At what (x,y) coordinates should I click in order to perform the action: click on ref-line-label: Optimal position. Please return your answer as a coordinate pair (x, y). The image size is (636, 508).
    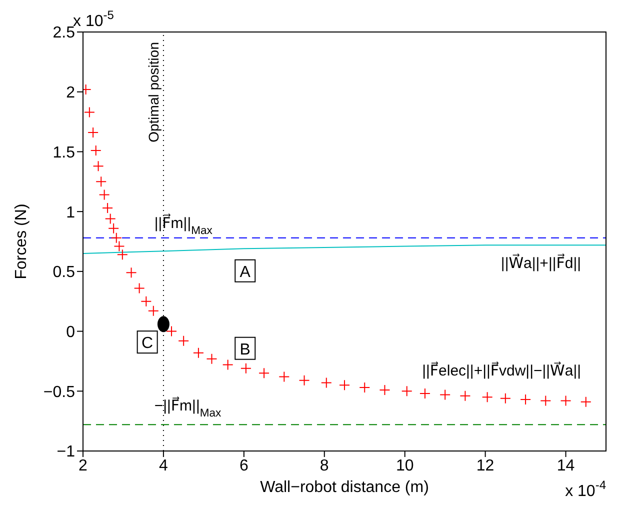
    Looking at the image, I should click on (153, 92).